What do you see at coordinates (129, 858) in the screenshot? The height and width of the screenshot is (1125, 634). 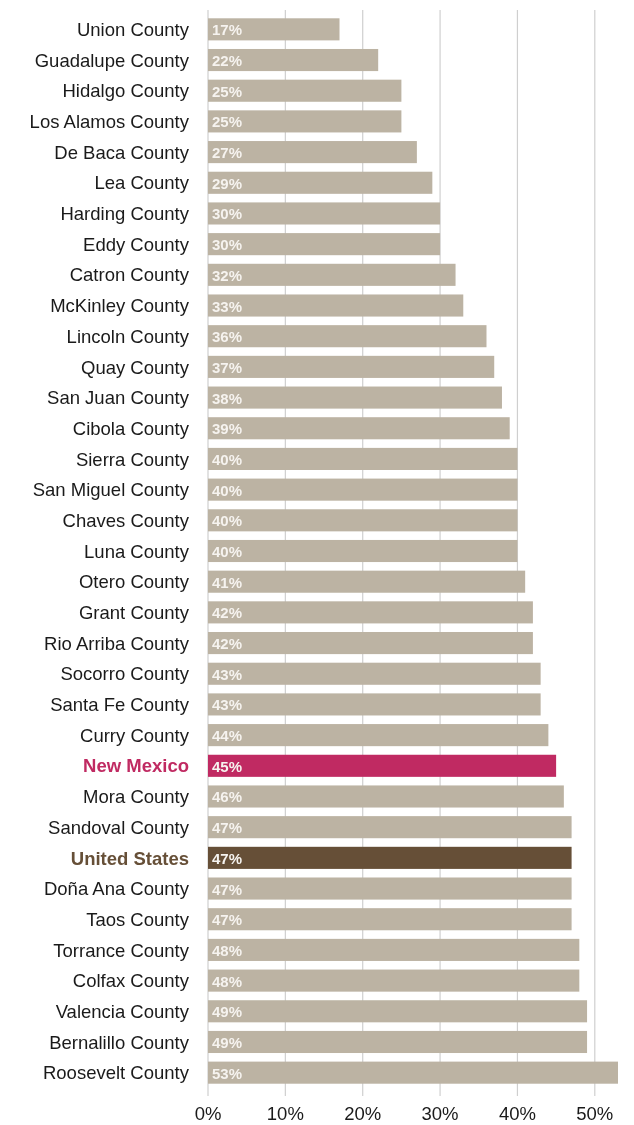 I see `y-tick-label: United States` at bounding box center [129, 858].